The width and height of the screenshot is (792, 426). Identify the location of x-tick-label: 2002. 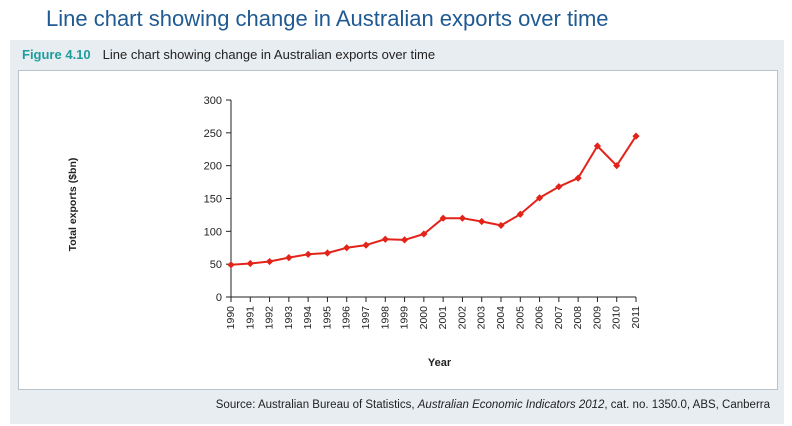
(462, 318).